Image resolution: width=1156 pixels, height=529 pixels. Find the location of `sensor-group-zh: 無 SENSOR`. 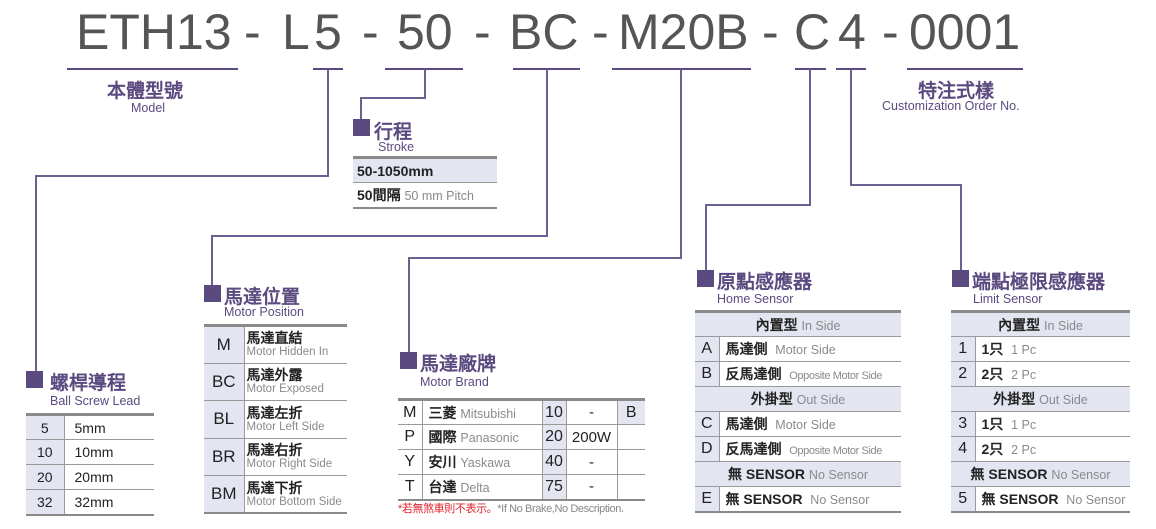

sensor-group-zh: 無 SENSOR is located at coordinates (1009, 474).